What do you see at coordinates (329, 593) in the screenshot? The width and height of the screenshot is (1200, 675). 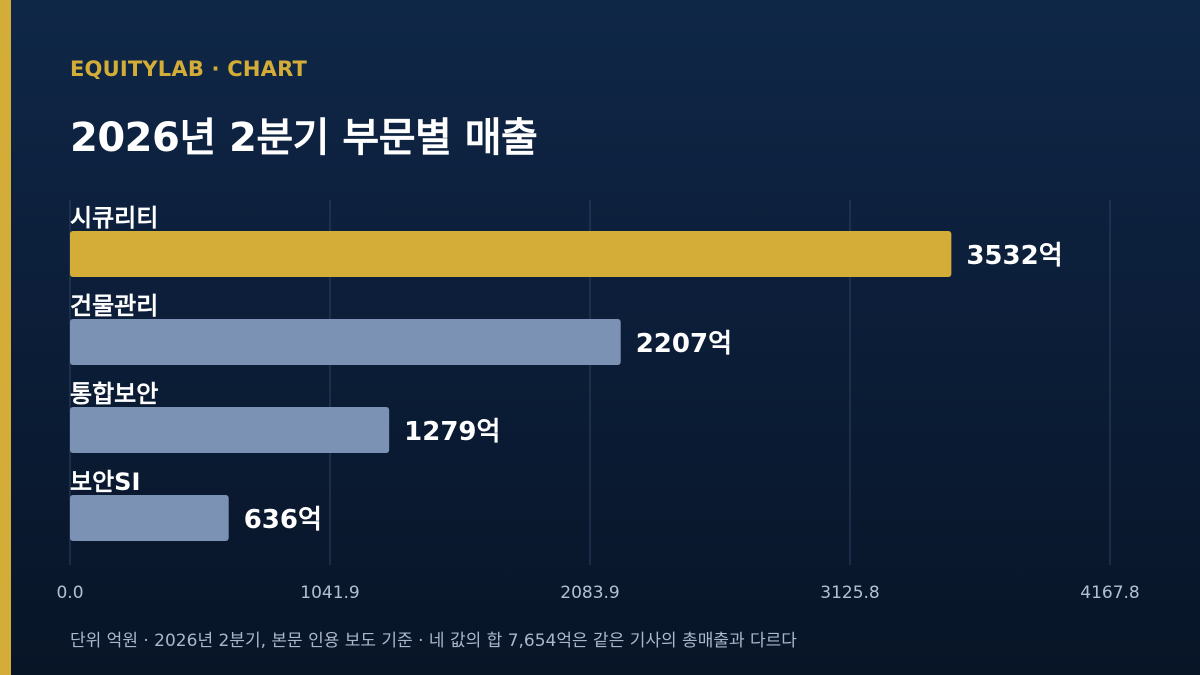 I see `x-tick-label: 1041.9` at bounding box center [329, 593].